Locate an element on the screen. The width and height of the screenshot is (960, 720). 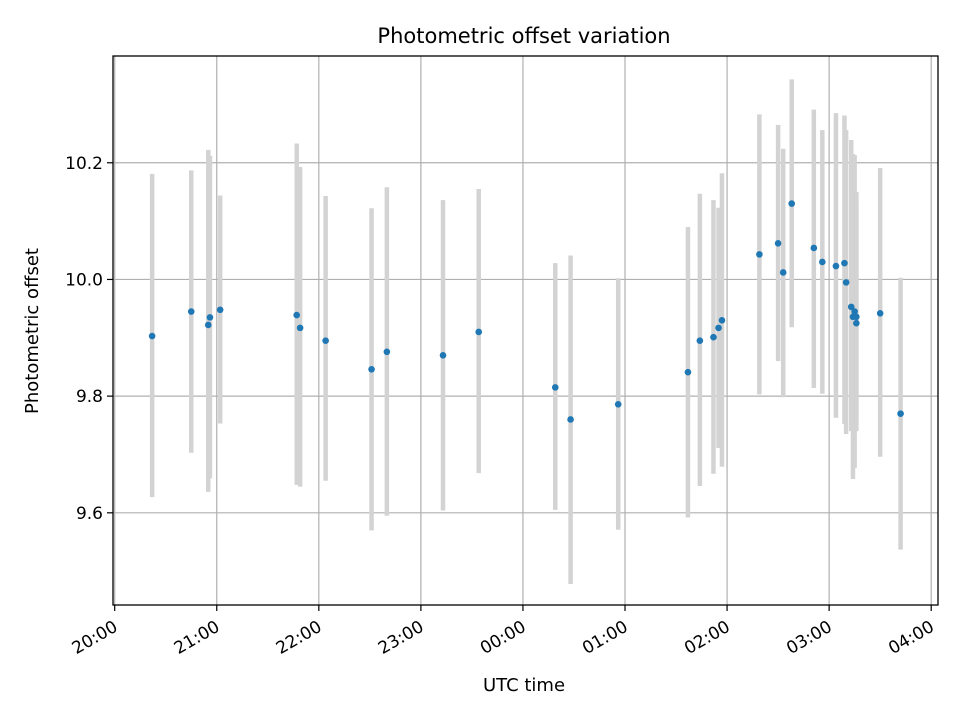
y-tick-label: 10.0 is located at coordinates (84, 280).